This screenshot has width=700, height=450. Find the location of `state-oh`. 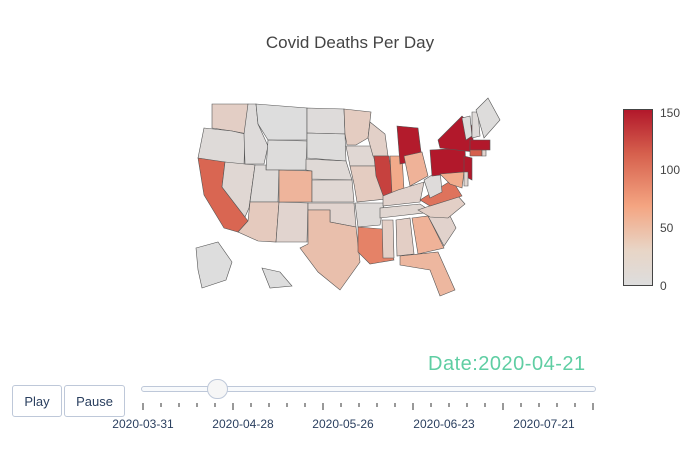

state-oh is located at coordinates (416, 169).